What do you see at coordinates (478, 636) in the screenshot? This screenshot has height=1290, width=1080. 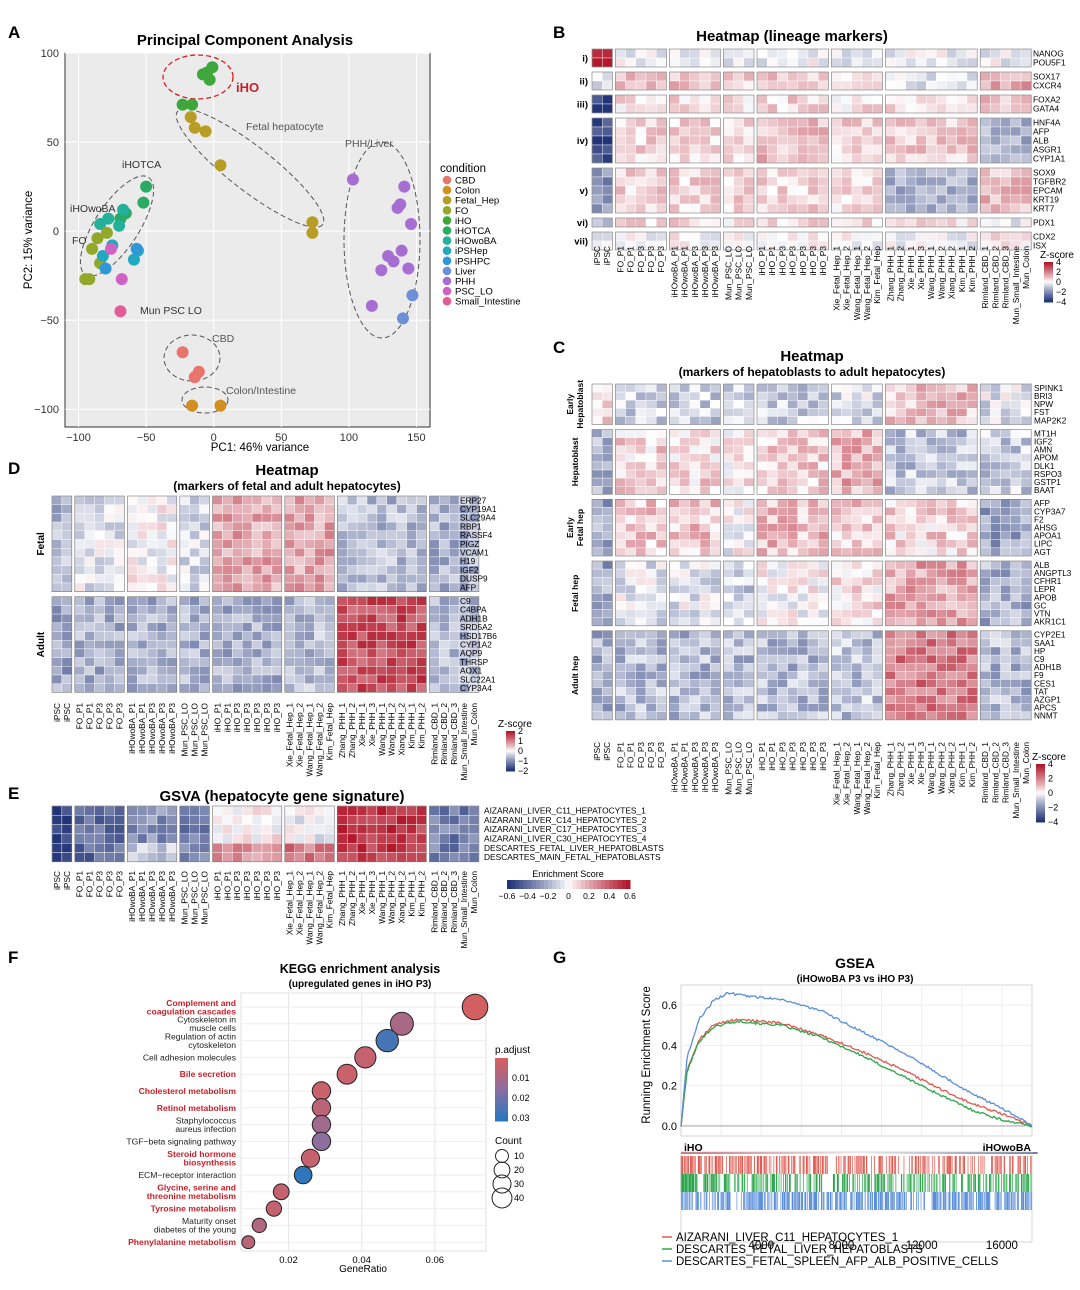 I see `gene-label: HSD17B6` at bounding box center [478, 636].